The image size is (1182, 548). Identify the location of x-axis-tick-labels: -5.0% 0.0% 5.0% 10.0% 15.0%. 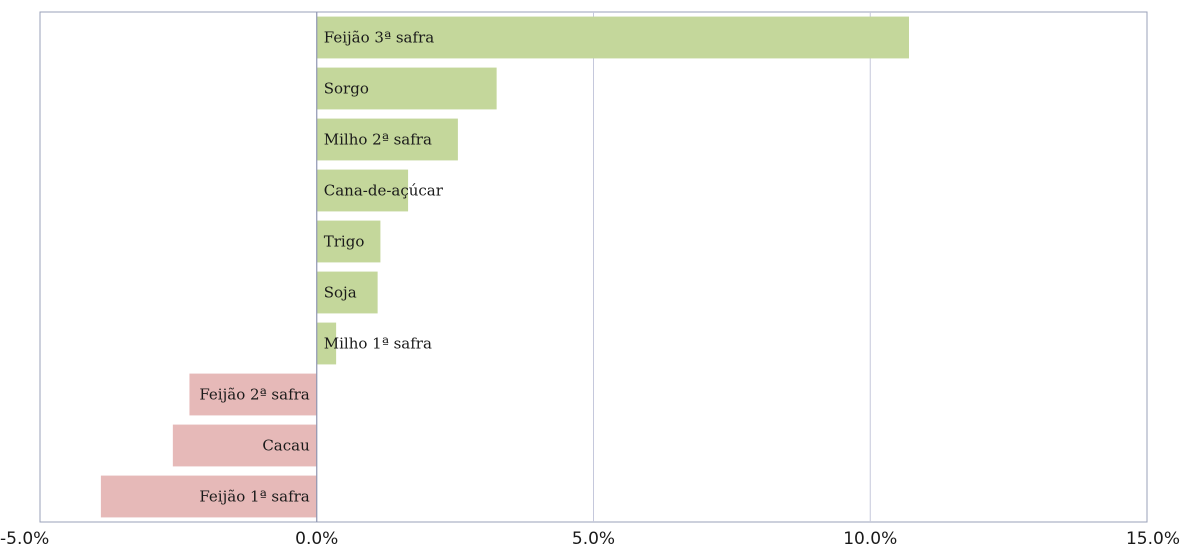
(590, 538).